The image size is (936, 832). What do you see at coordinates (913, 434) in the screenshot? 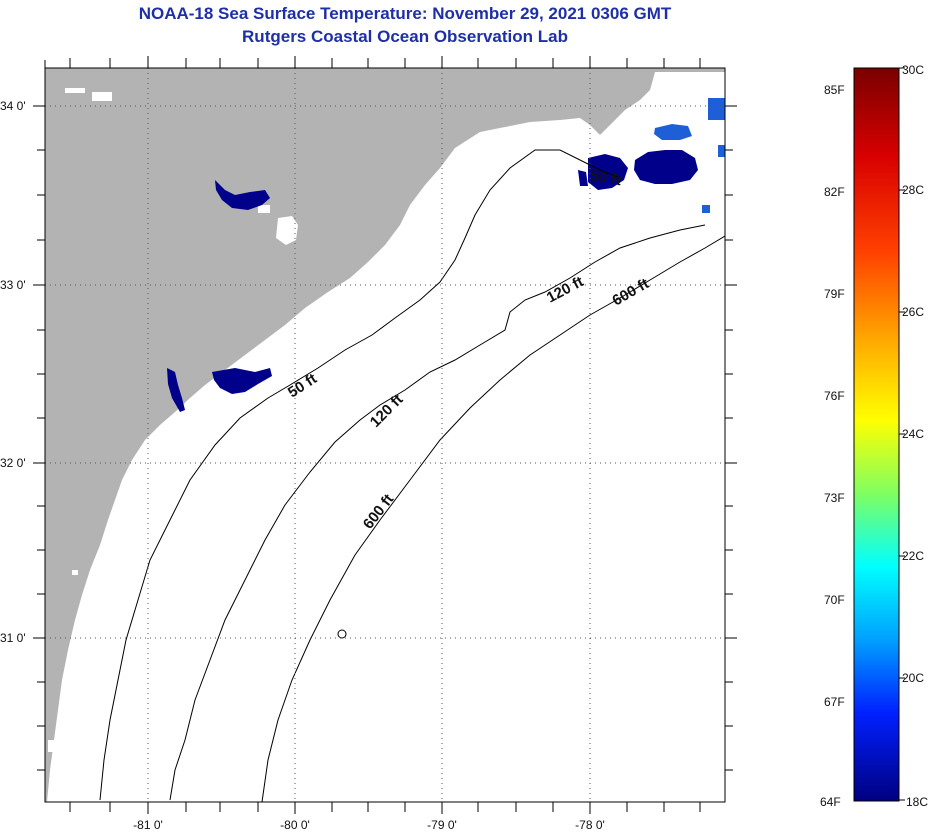
I see `colorbar-c-label: 24C` at bounding box center [913, 434].